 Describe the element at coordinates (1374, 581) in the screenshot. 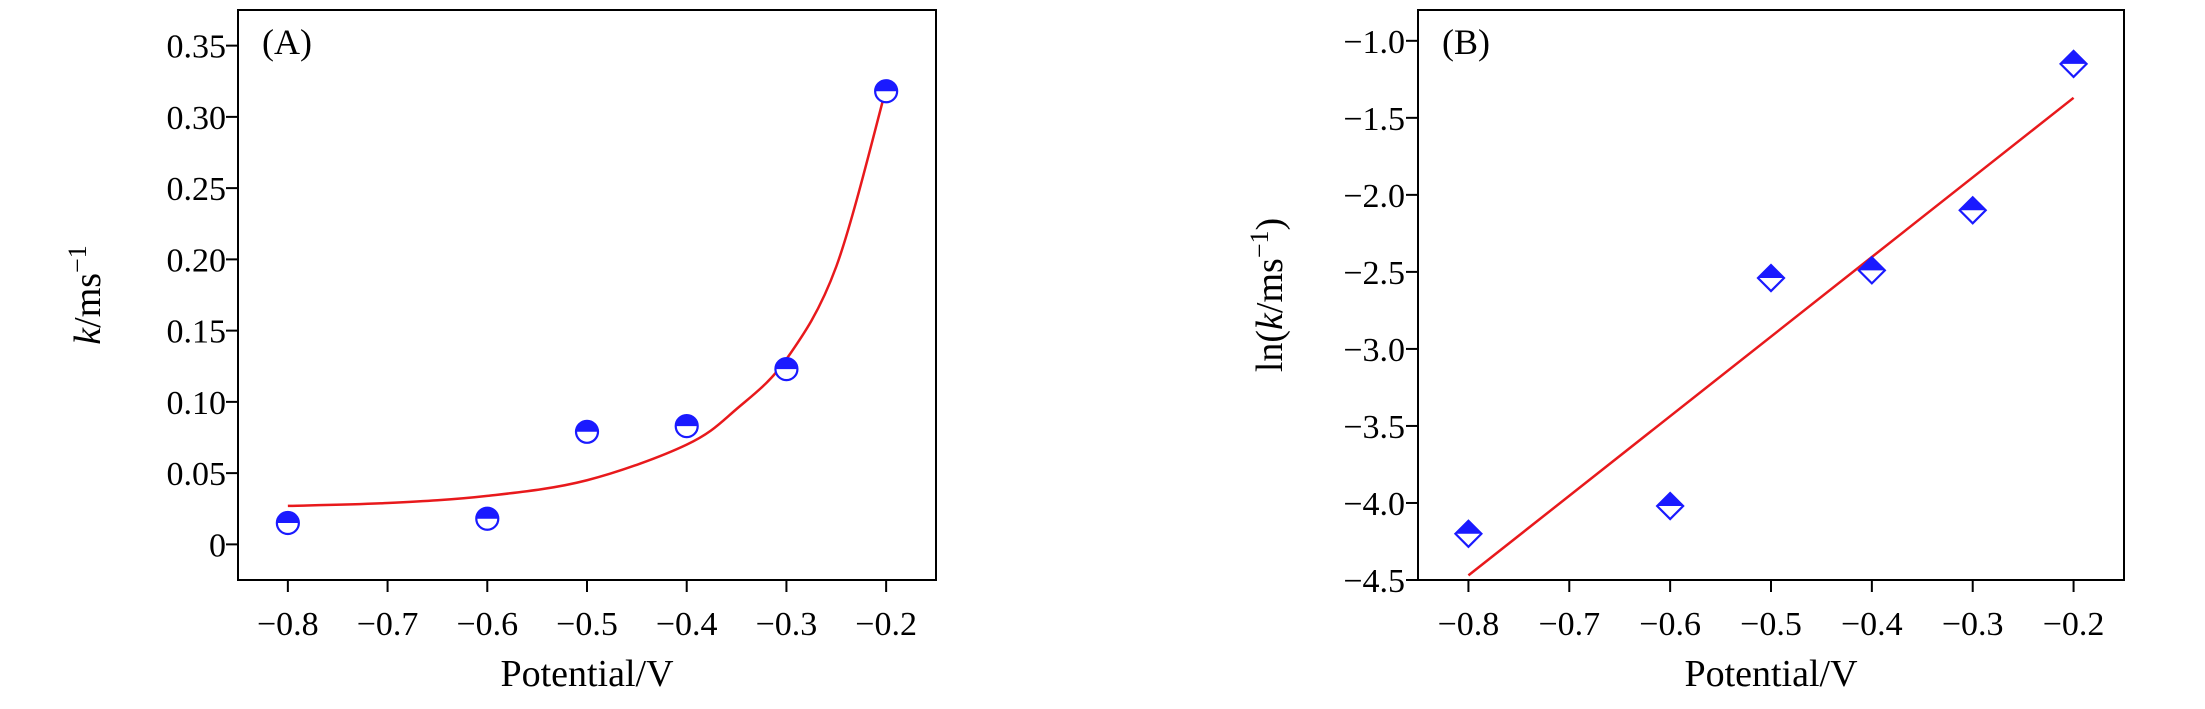

I see `y-tick-label: −4.5` at that location.